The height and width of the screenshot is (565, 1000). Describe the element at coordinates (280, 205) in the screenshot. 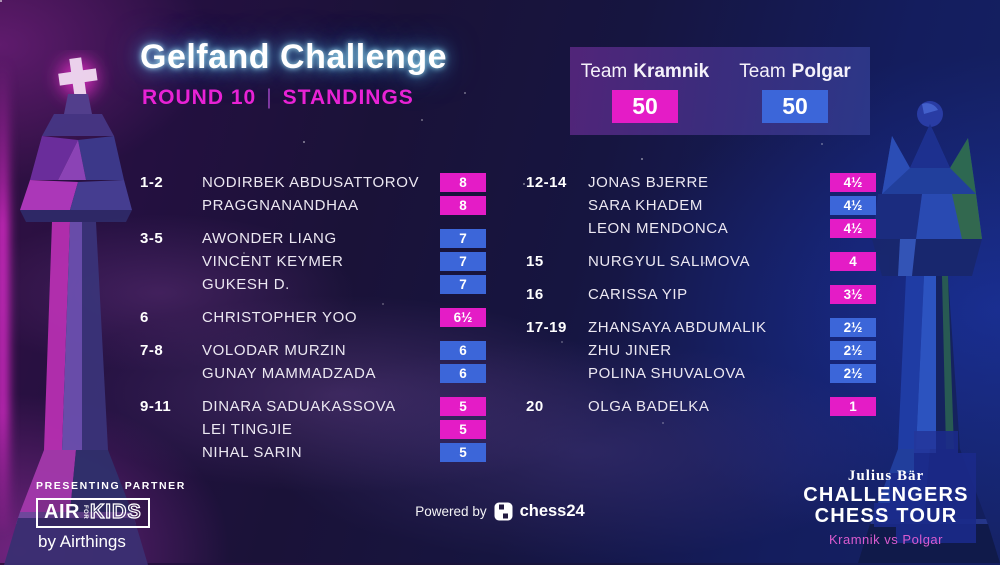

I see `player-name: PRAGGNANANDHAA` at that location.